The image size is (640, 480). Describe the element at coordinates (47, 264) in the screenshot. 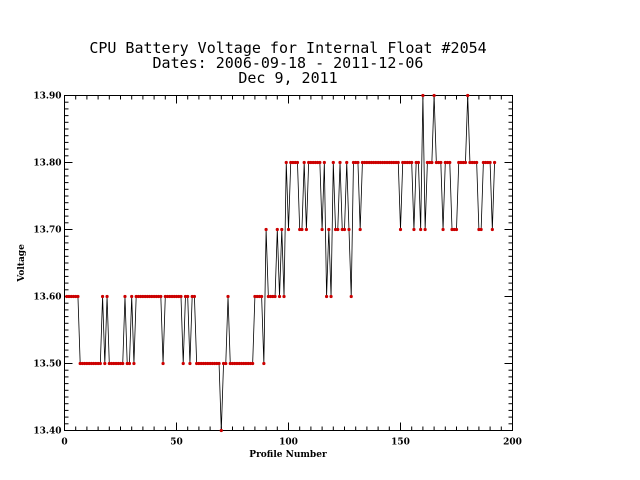

I see `y-axis: 13.40 13.50 13.60 13.70 13.80 13.90` at that location.